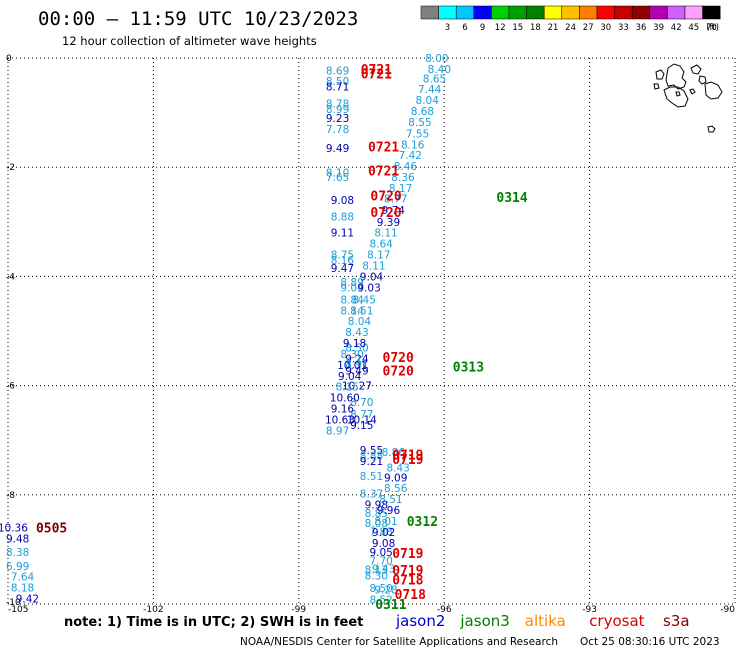  I want to click on swh-value: 8.52, so click(380, 601).